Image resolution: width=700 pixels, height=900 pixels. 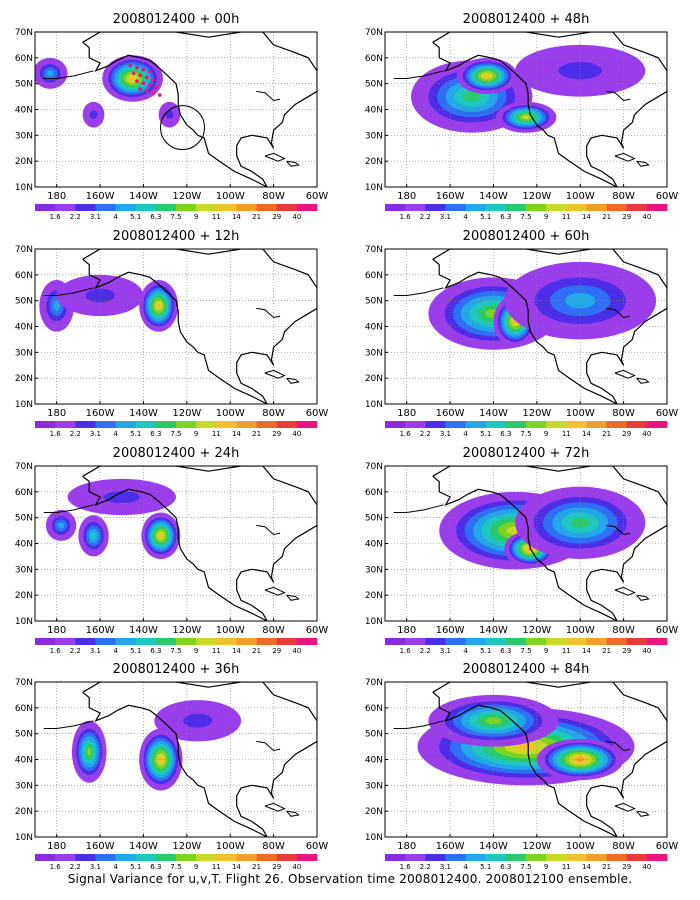 I want to click on panel-title: 2008012400 + 84h, so click(x=526, y=669).